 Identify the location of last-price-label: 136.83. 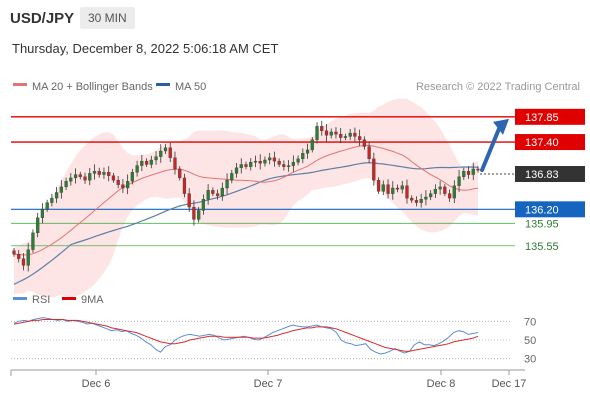
(542, 175).